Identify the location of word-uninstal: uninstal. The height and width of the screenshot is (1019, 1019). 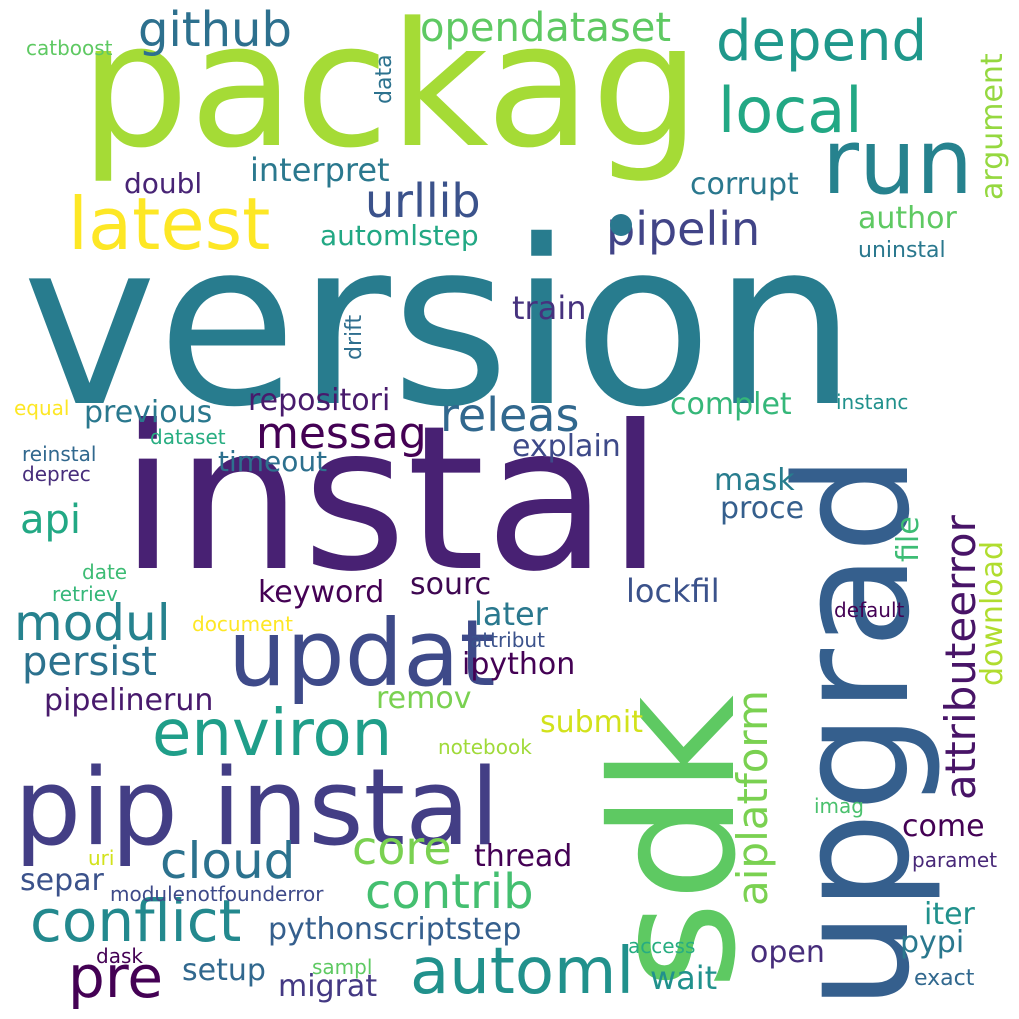
(902, 250).